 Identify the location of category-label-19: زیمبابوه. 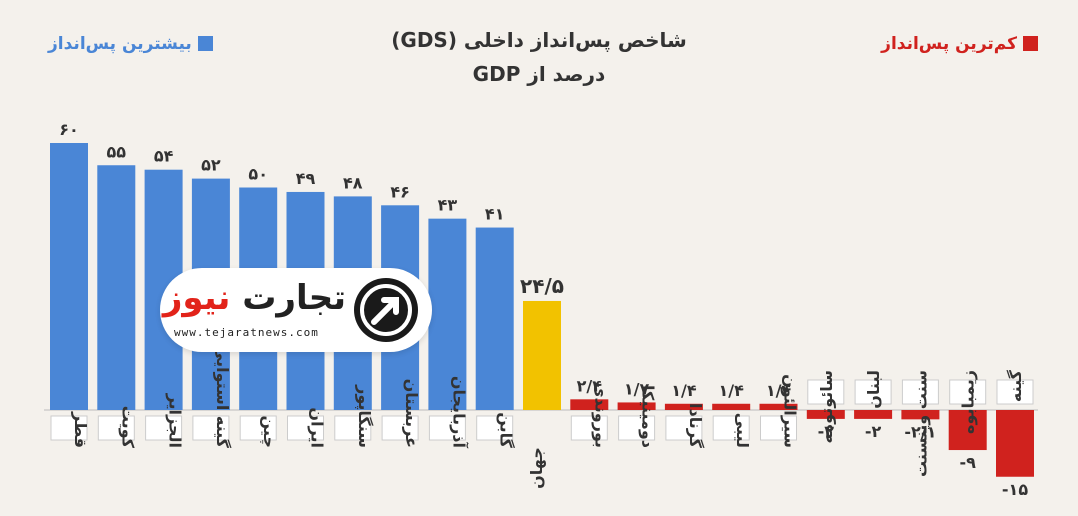
(968, 402).